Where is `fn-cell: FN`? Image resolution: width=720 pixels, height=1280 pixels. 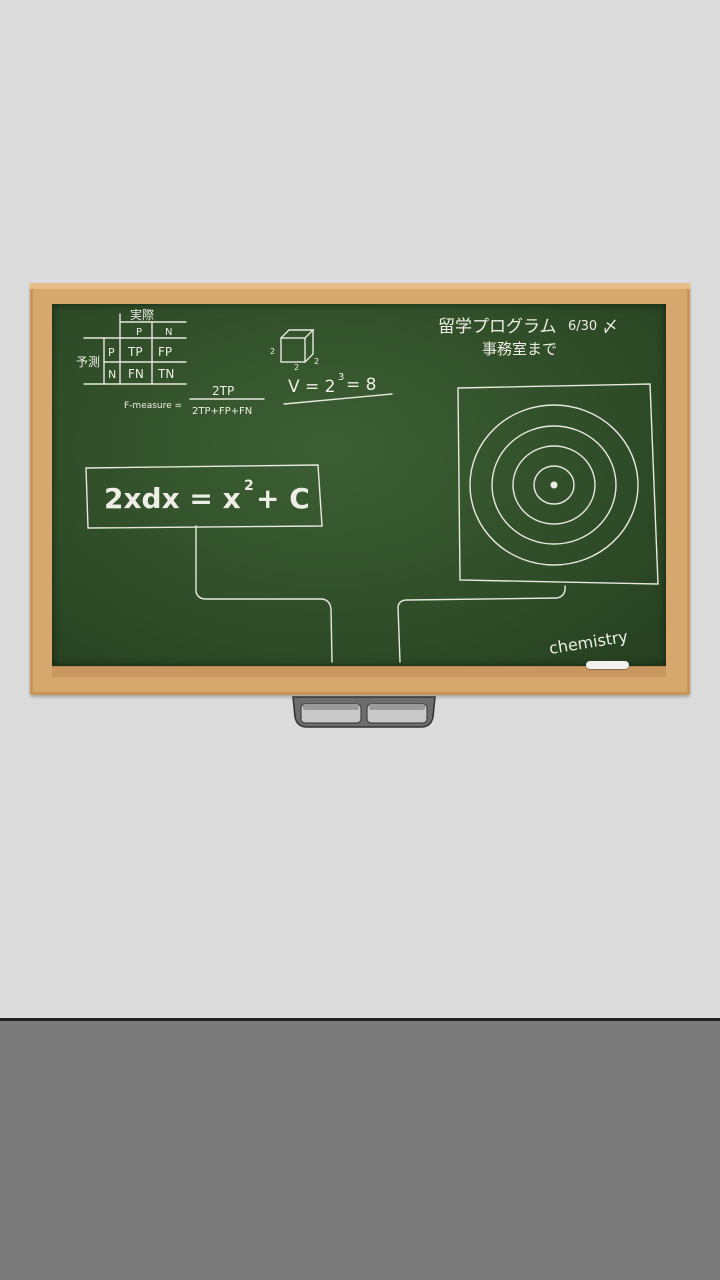 fn-cell: FN is located at coordinates (136, 374).